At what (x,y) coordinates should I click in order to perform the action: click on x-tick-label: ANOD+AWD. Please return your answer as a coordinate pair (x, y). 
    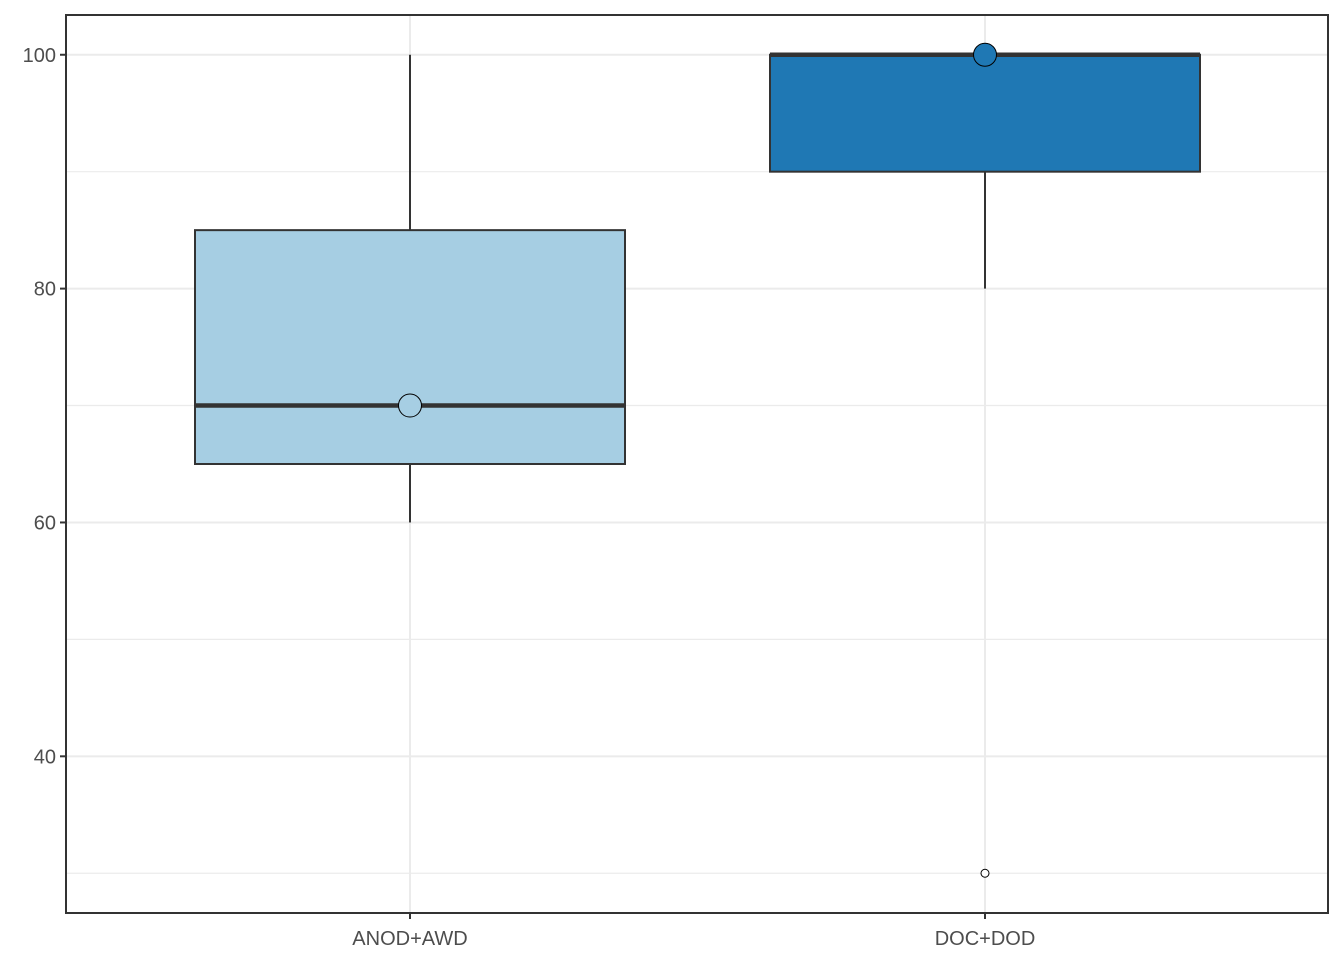
    Looking at the image, I should click on (409, 939).